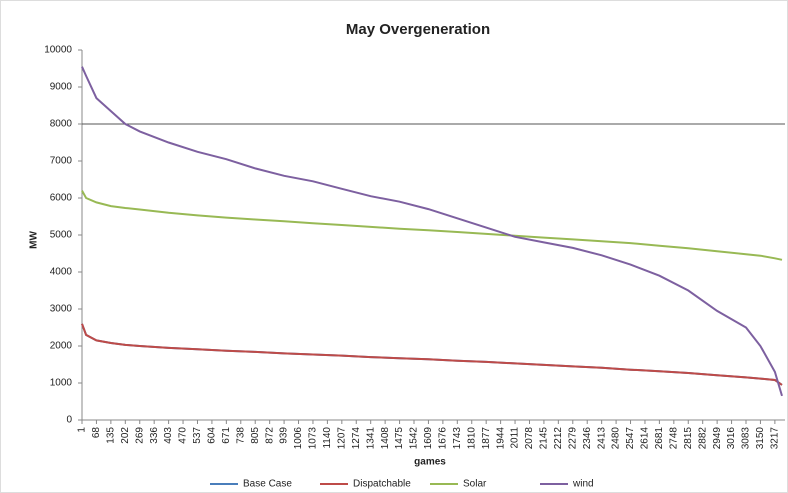 This screenshot has width=788, height=493. I want to click on x-tick-label: 2413, so click(601, 438).